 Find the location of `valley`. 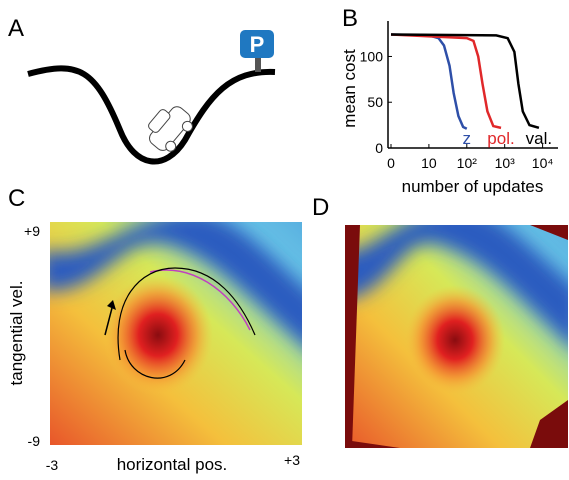

valley is located at coordinates (151, 115).